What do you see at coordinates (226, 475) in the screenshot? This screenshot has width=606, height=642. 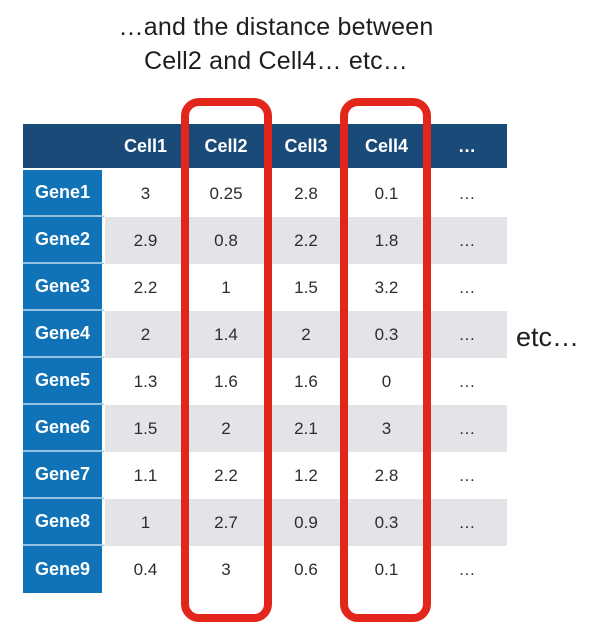 I see `data-cell-r7-c2: 2.2` at bounding box center [226, 475].